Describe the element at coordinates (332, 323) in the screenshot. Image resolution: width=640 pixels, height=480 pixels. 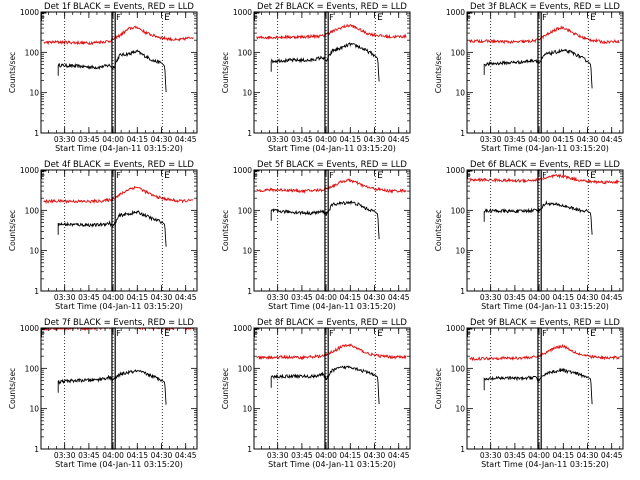
I see `panel-title: Det 8f BLACK = Events, RED = LLD` at that location.